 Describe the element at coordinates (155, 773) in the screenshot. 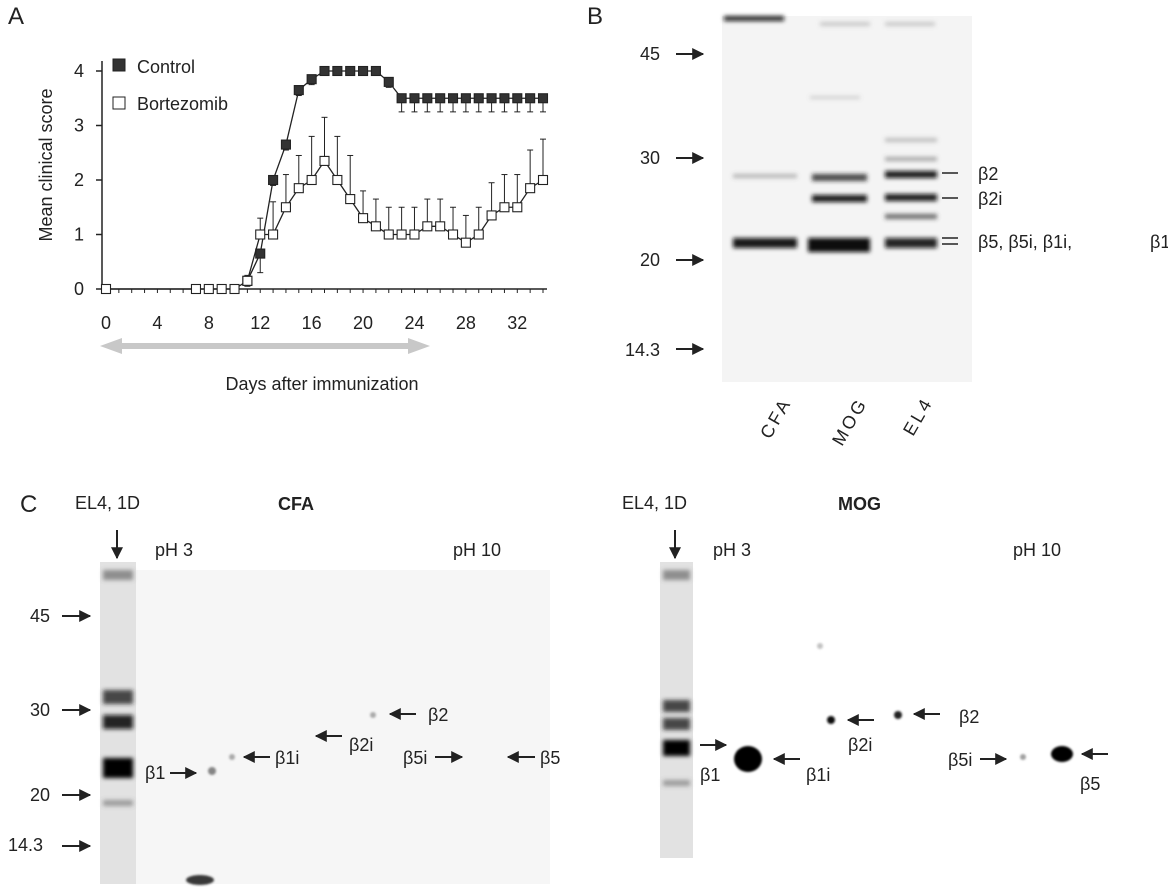

I see `cfa-spot-b1: β1` at that location.